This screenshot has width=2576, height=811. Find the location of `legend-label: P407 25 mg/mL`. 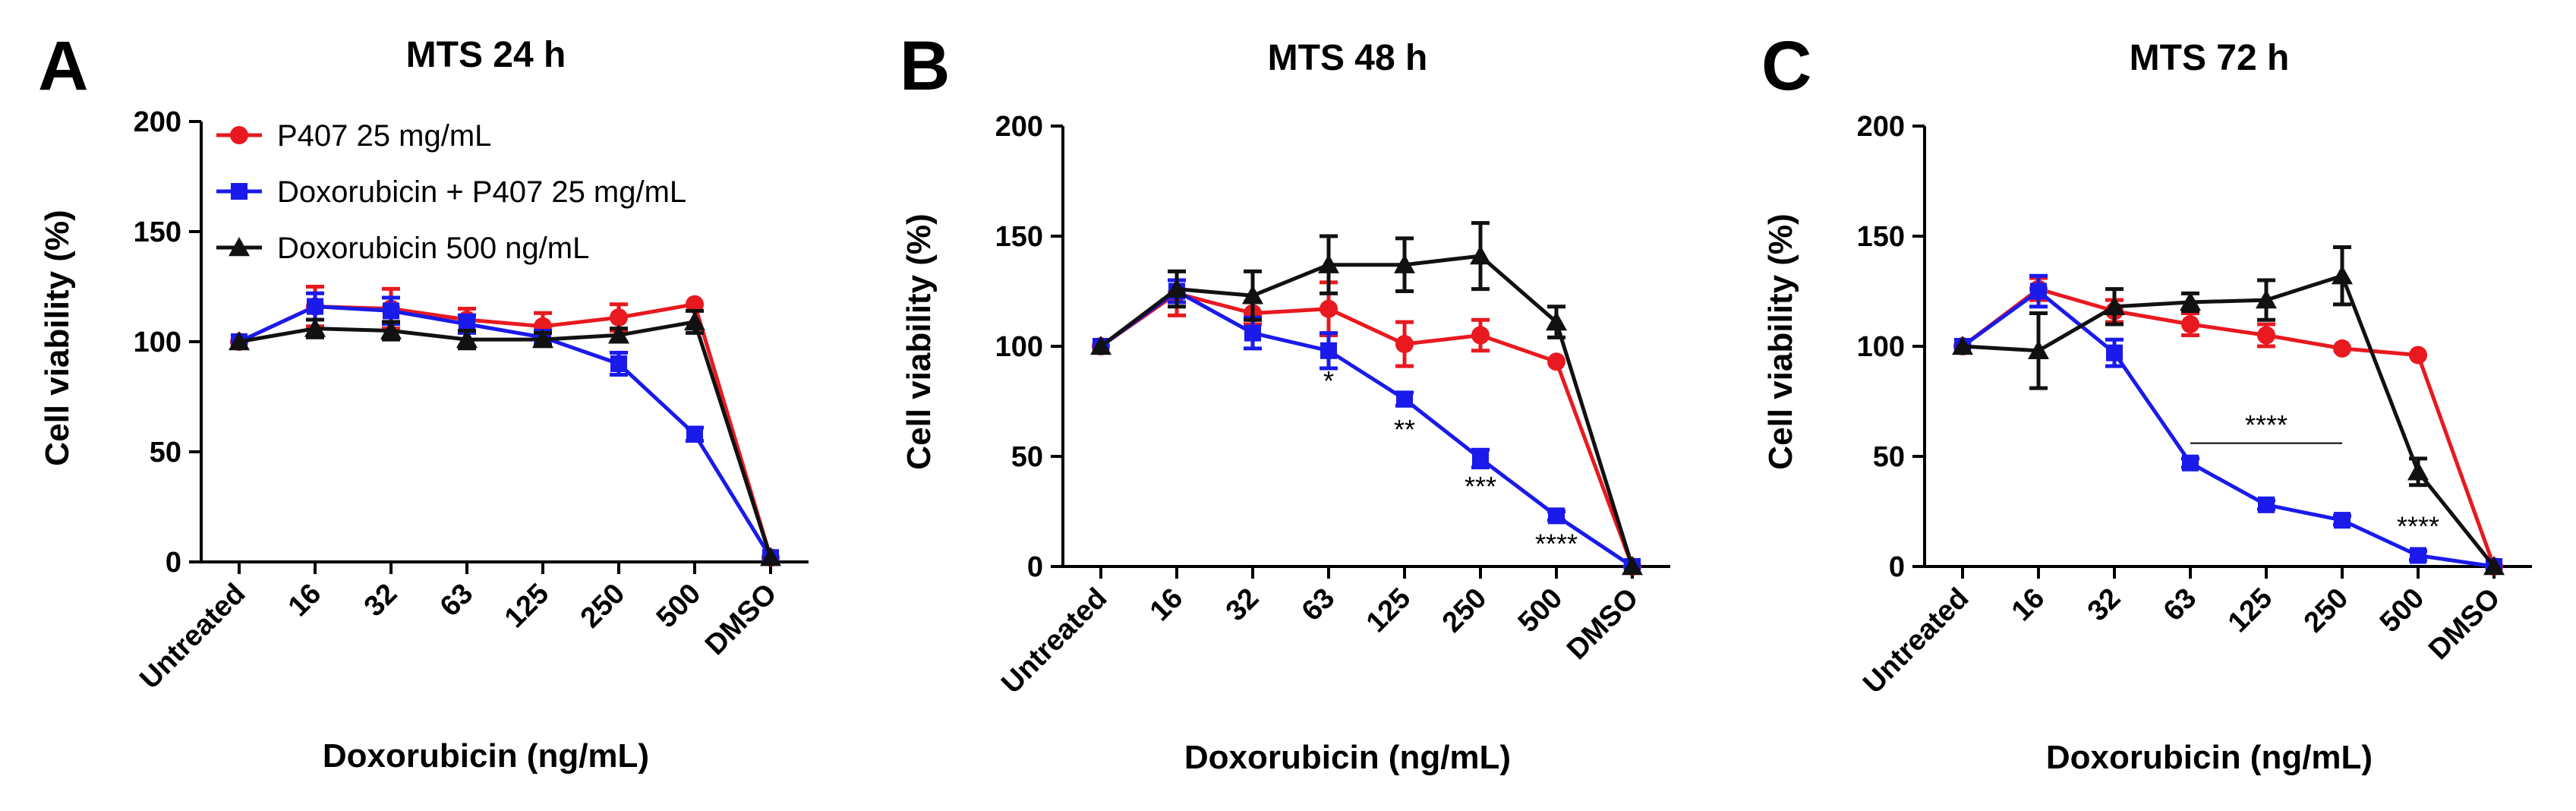

legend-label: P407 25 mg/mL is located at coordinates (384, 136).